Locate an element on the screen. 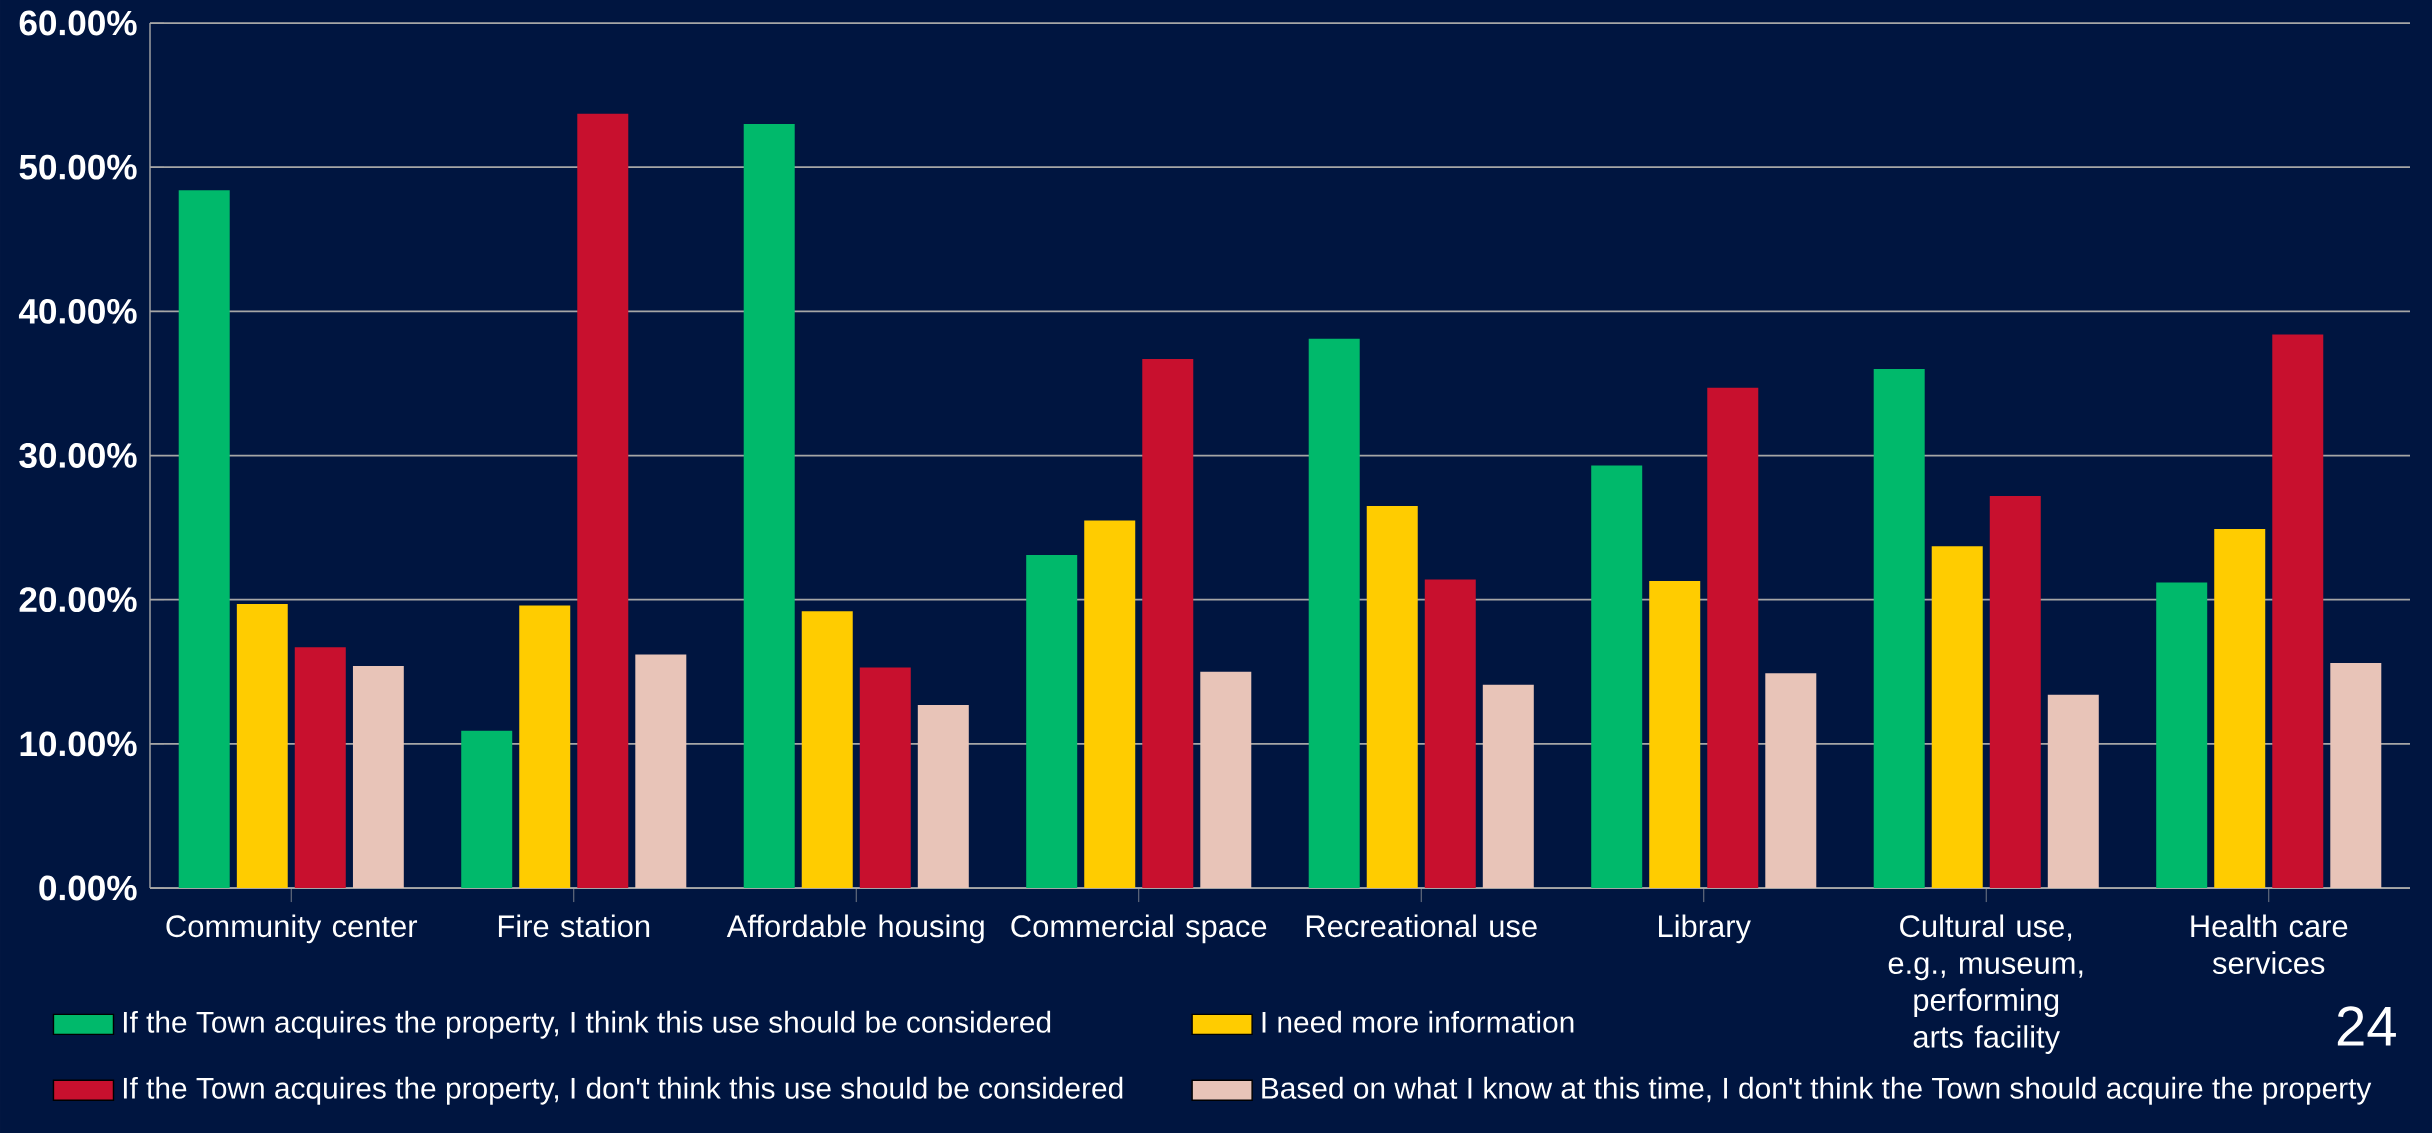 Image resolution: width=2432 pixels, height=1133 pixels. x-tick-label: Library is located at coordinates (1705, 929).